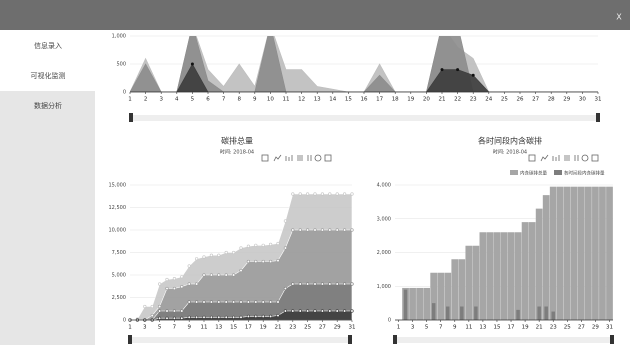  I want to click on y-tick-label: 2,000, so click(384, 253).